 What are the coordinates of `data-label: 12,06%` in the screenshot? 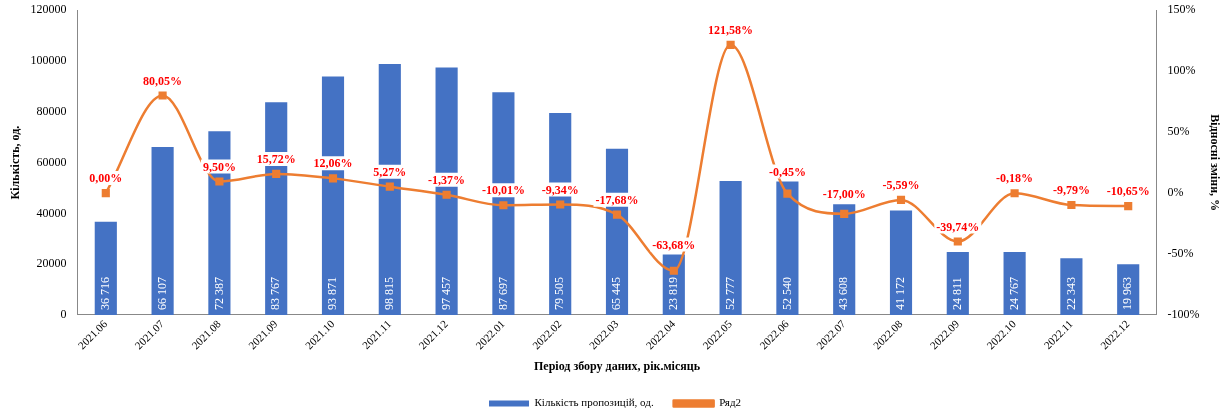 It's located at (333, 163).